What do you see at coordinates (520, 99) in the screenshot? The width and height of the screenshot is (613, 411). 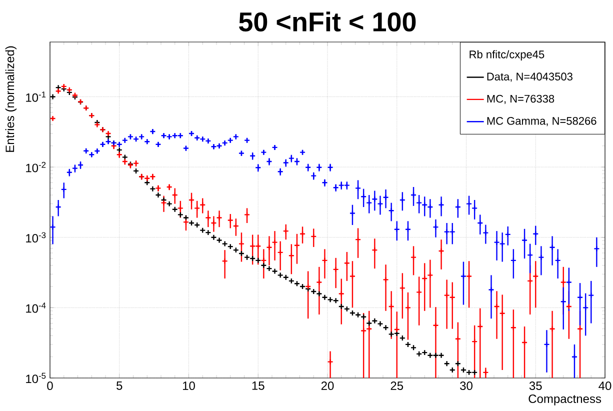 I see `legend-label: MC, N=76338` at bounding box center [520, 99].